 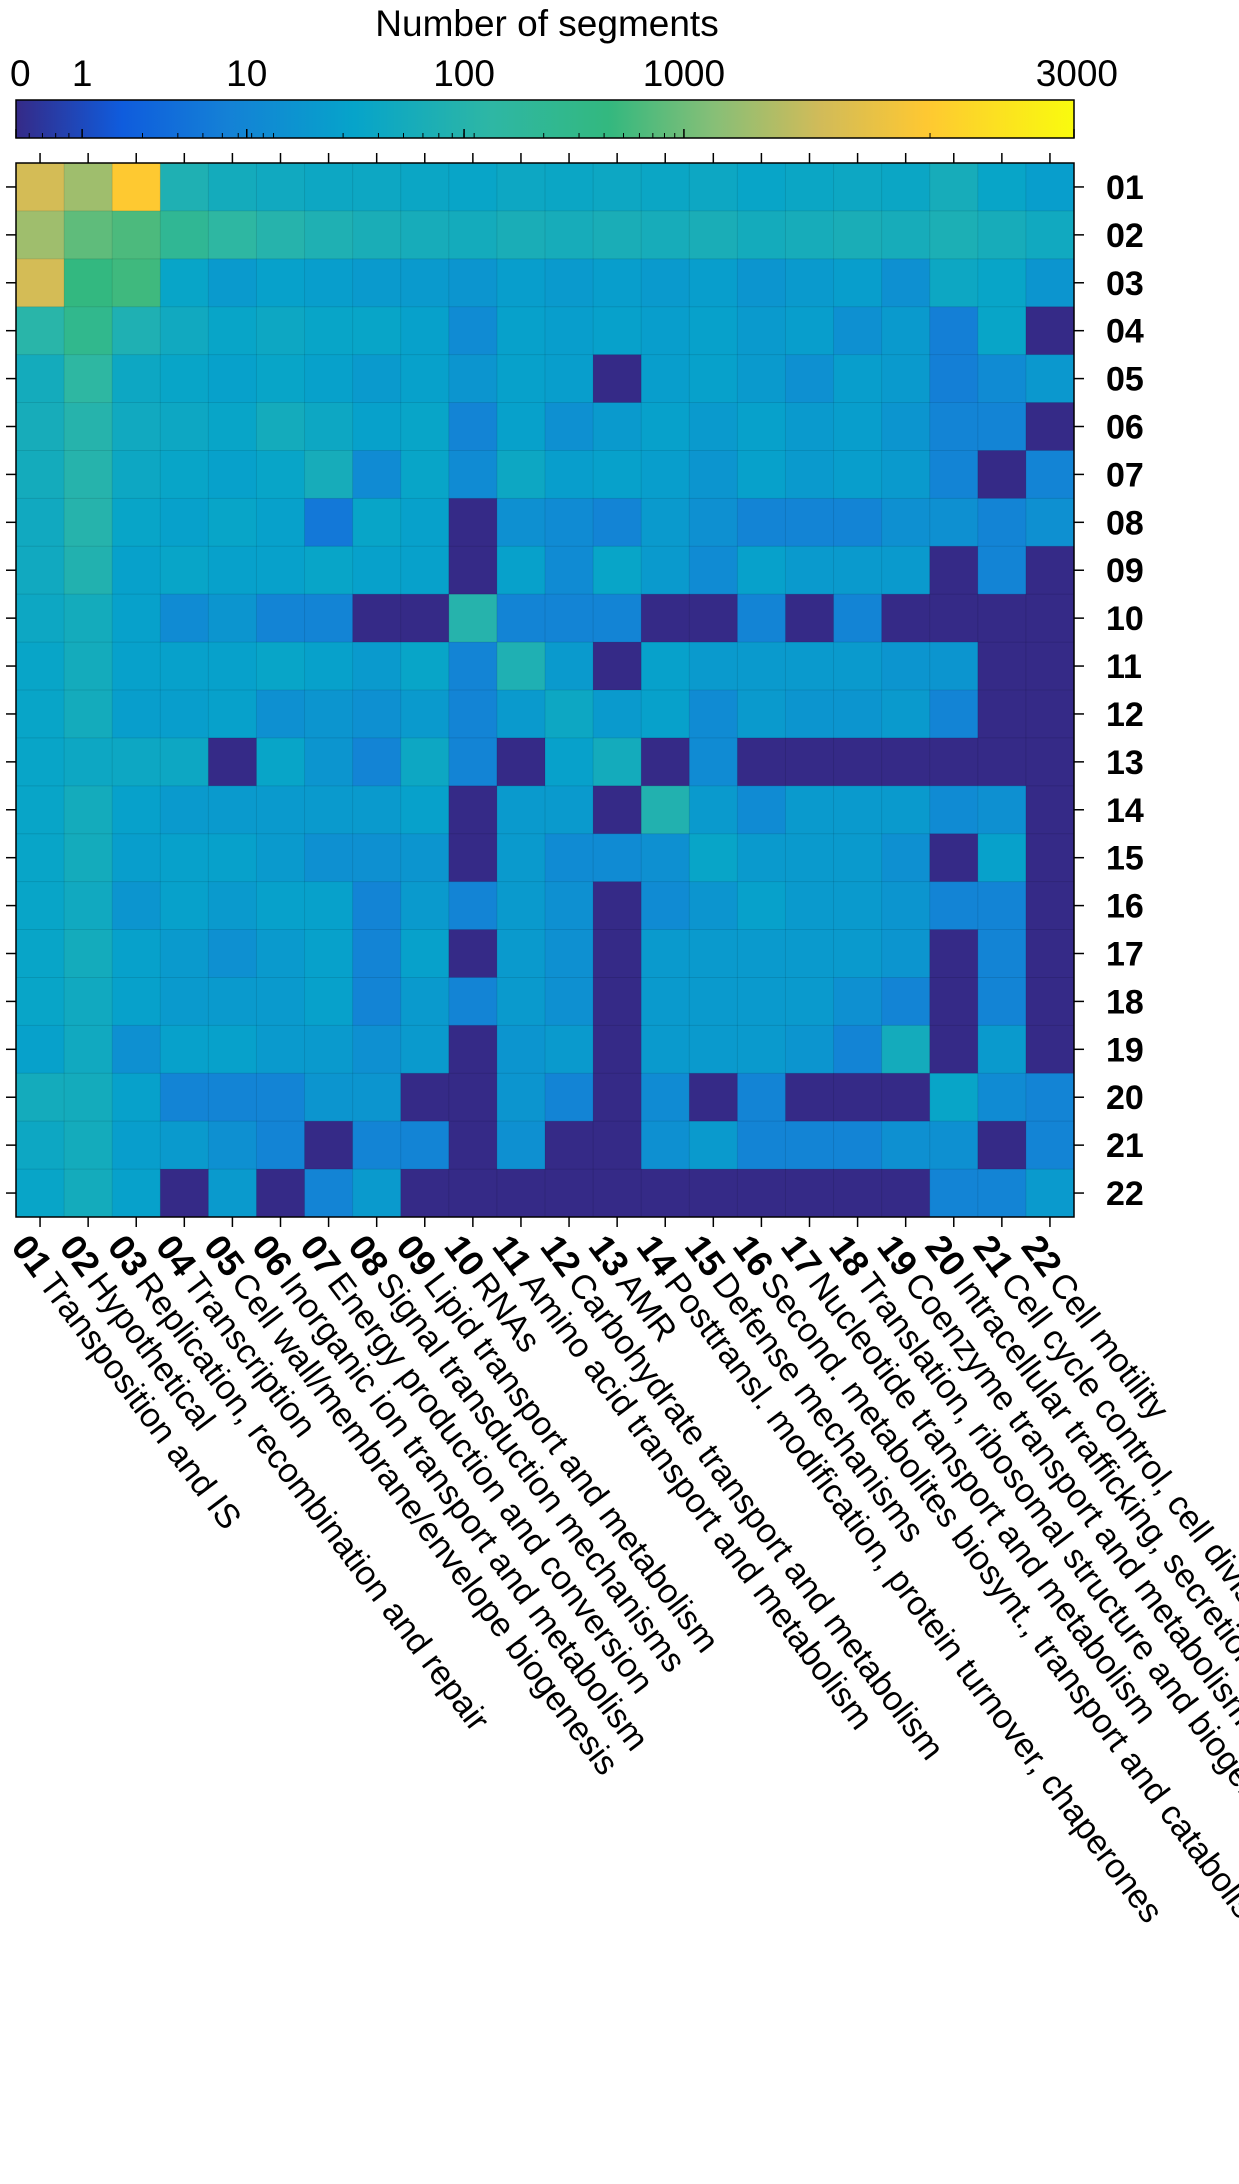 What do you see at coordinates (479, 135) in the screenshot?
I see `colorbar-minor-ticks` at bounding box center [479, 135].